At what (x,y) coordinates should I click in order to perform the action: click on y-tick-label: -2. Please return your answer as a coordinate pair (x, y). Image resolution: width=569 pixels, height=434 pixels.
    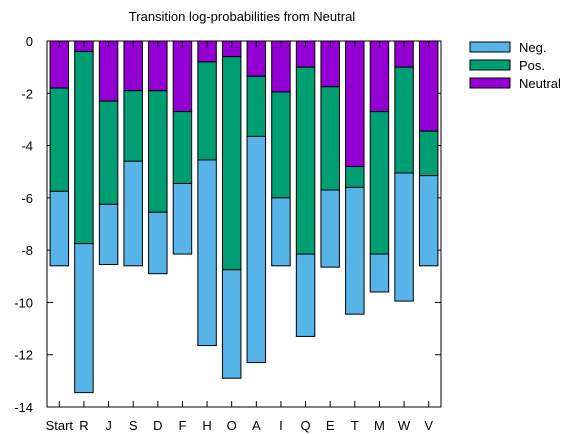
    Looking at the image, I should click on (27, 93).